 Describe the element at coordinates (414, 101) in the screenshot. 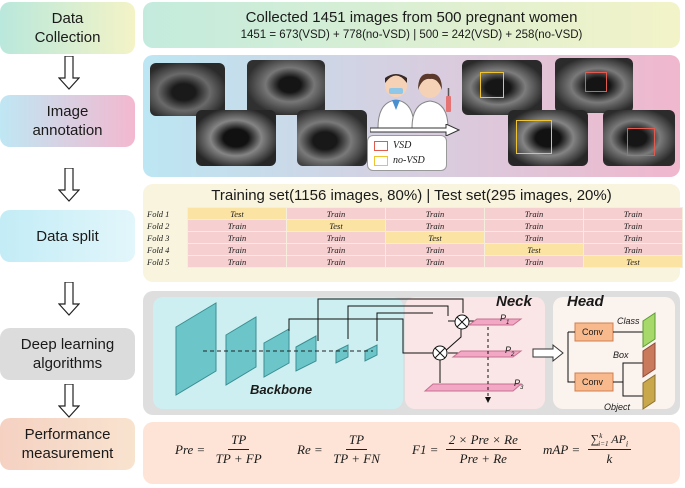

I see `doctors-icon` at that location.